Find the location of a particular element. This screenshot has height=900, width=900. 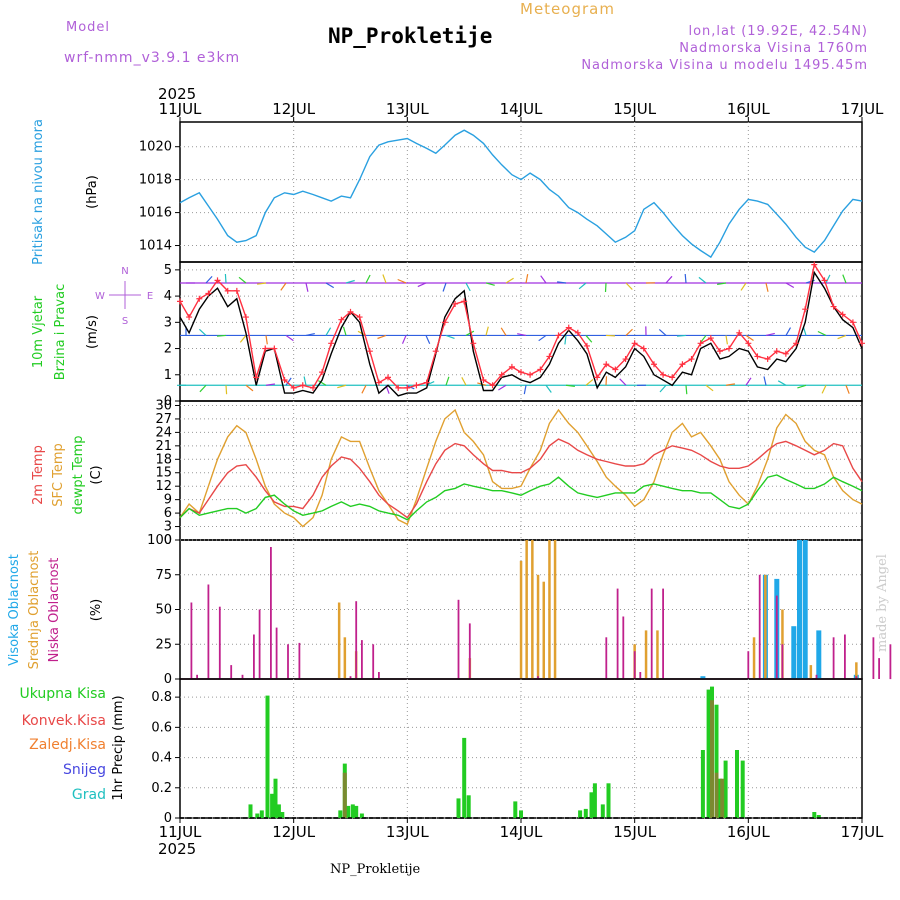

model-name: wrf-nmm_v3.9.1 e3km is located at coordinates (152, 58).